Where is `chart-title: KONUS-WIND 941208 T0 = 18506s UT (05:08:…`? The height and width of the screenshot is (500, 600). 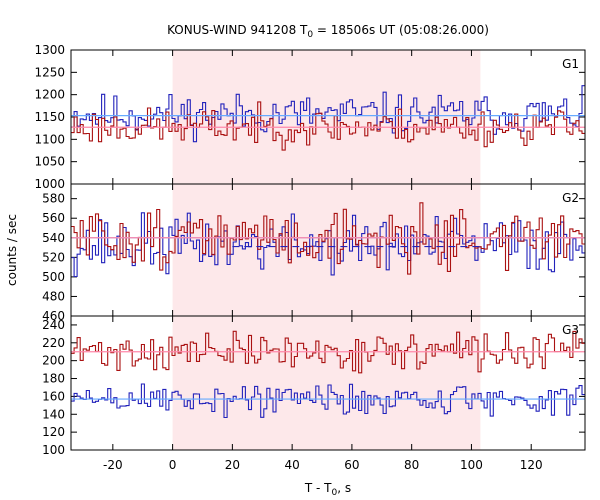
chart-title: KONUS-WIND 941208 T0 = 18506s UT (05:08:… is located at coordinates (328, 31).